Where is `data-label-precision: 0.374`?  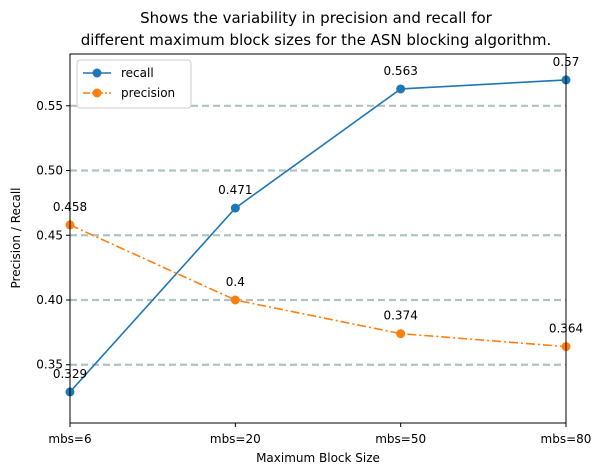 data-label-precision: 0.374 is located at coordinates (400, 316).